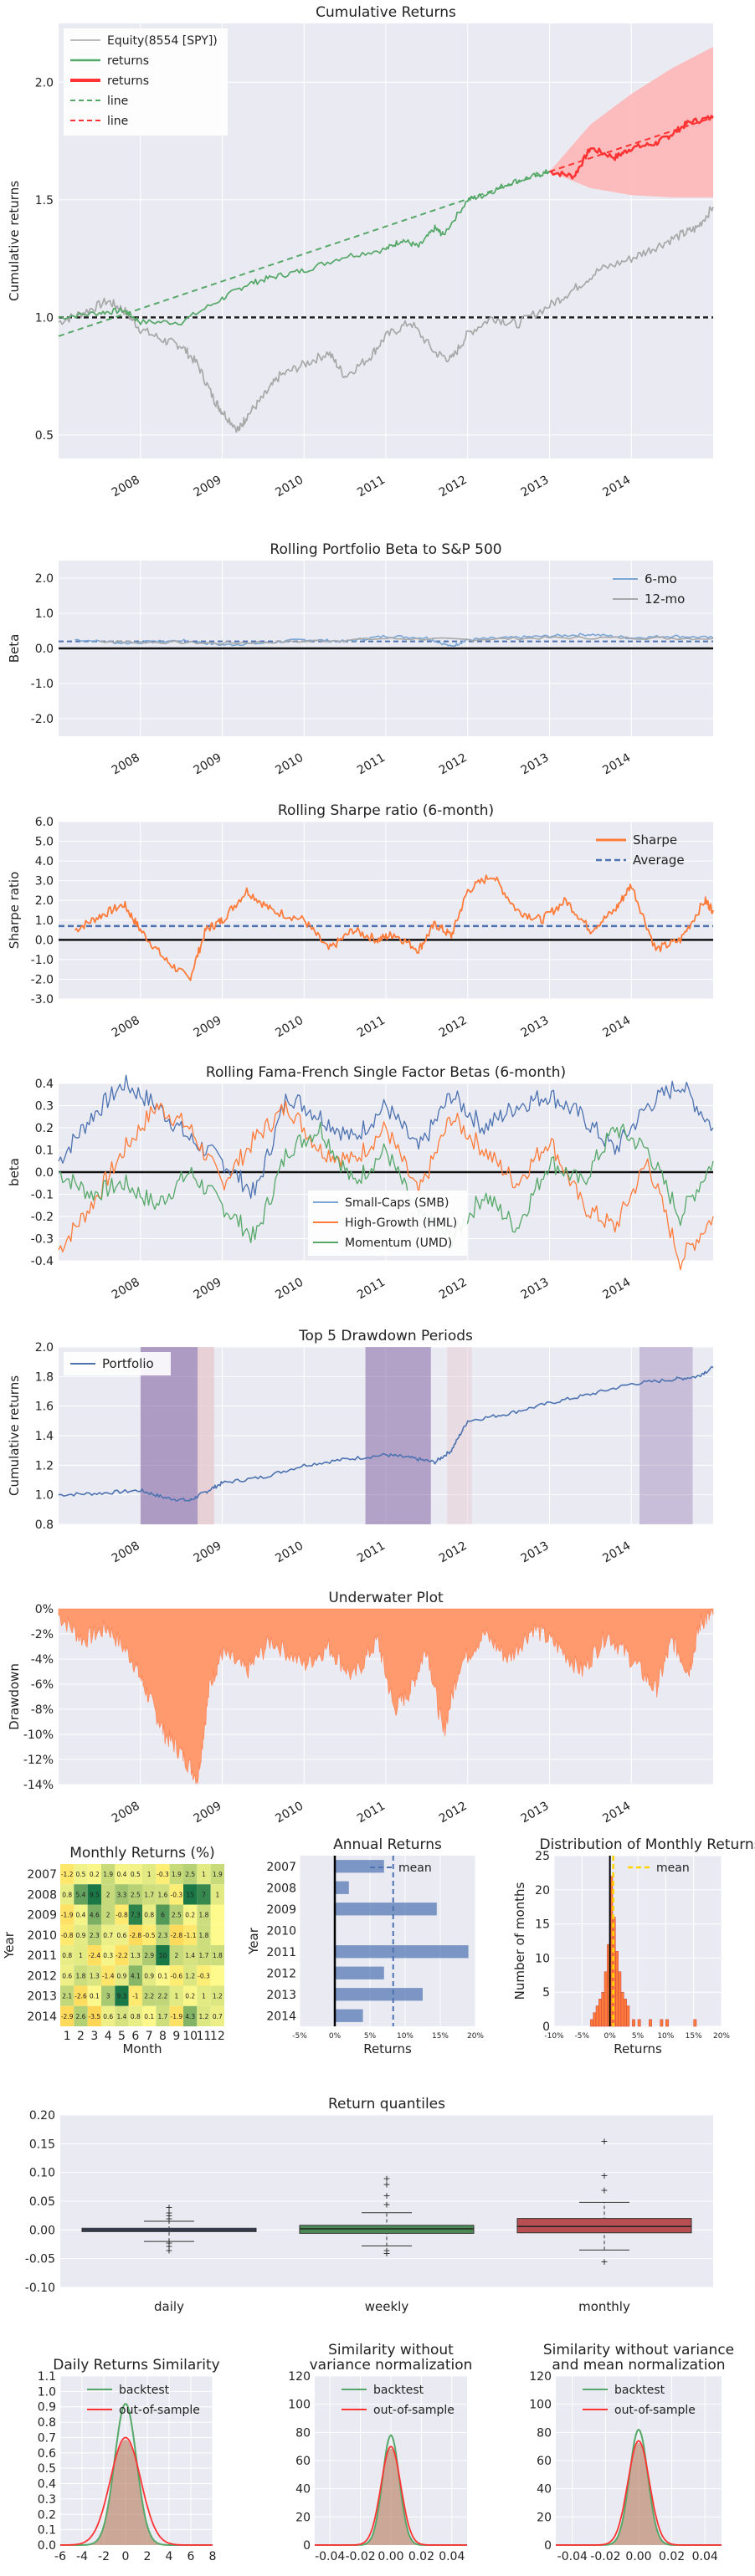 This screenshot has width=755, height=2576. Describe the element at coordinates (610, 2037) in the screenshot. I see `x-tick-label: 0%` at that location.